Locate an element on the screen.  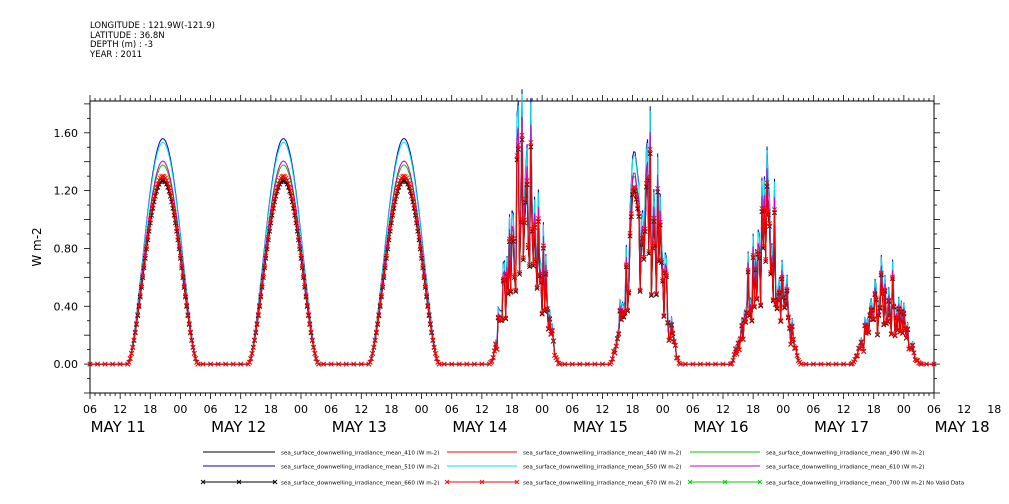
legend-marker is located at coordinates (690, 482).